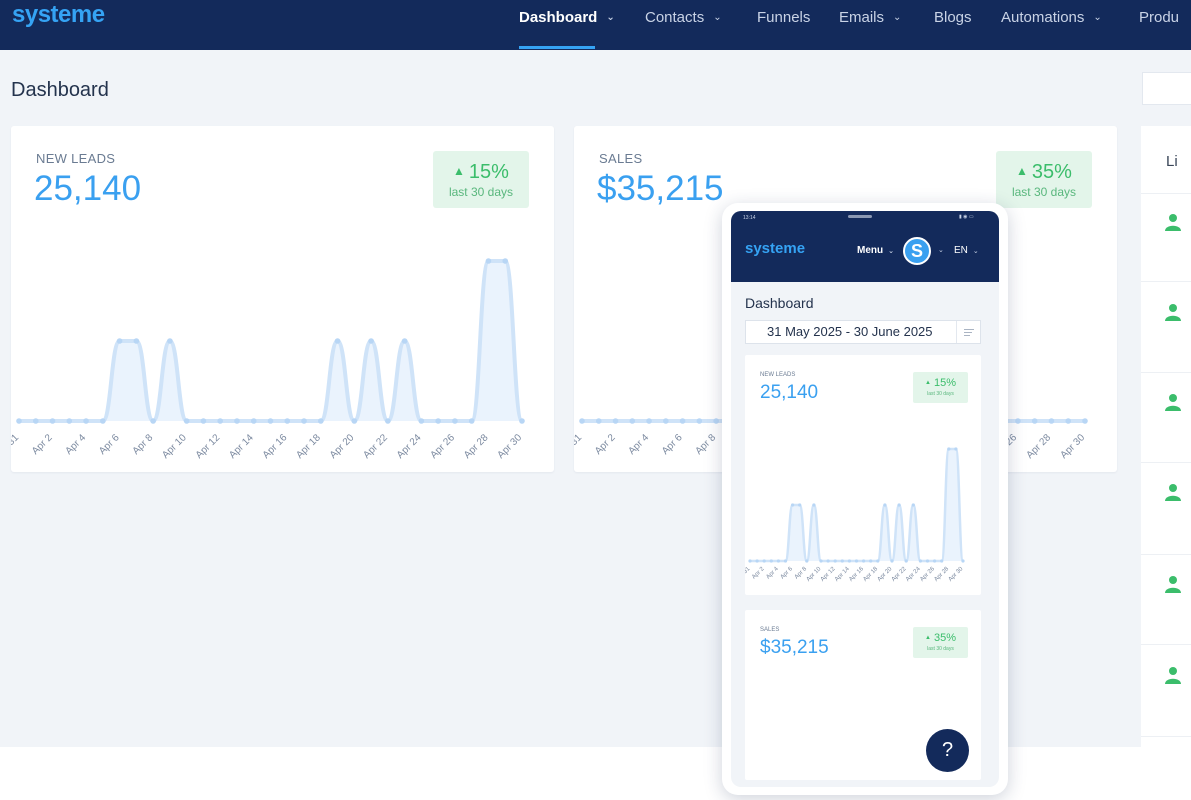 The image size is (1191, 800). What do you see at coordinates (968, 332) in the screenshot?
I see `filter-icon` at bounding box center [968, 332].